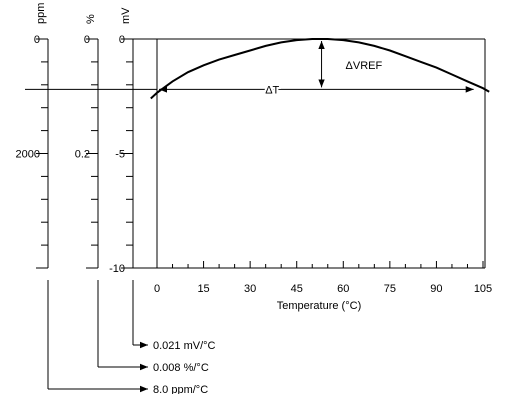 This screenshot has width=506, height=394. What do you see at coordinates (250, 289) in the screenshot?
I see `x-tick-label: 30` at bounding box center [250, 289].